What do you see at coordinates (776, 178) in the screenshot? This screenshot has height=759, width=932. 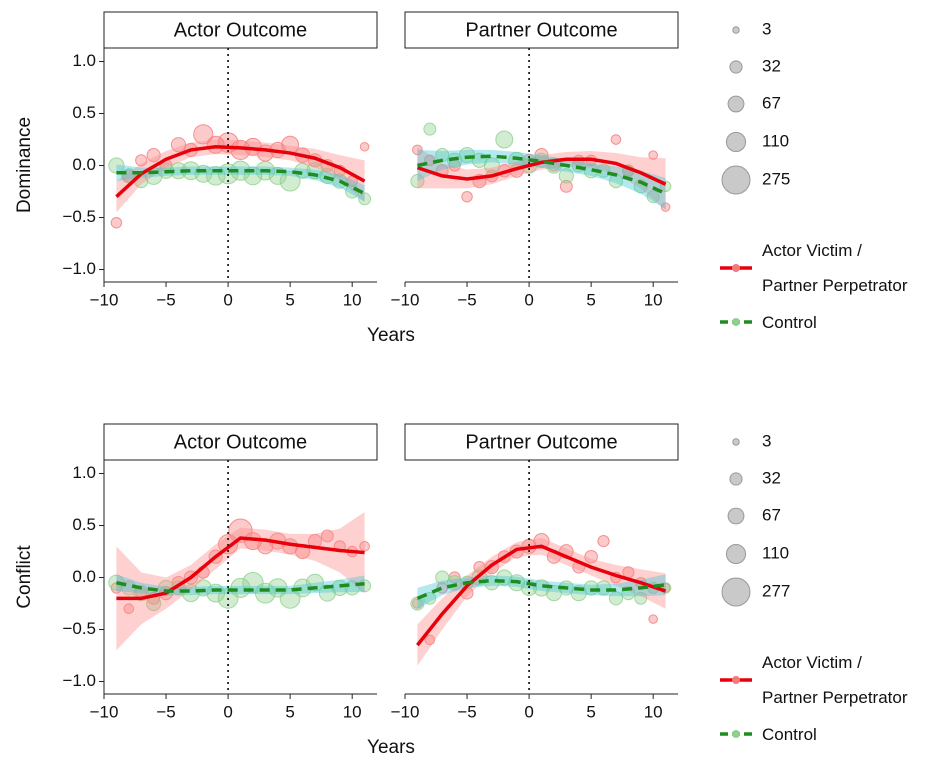 I see `size-legend-label: 275` at bounding box center [776, 178].